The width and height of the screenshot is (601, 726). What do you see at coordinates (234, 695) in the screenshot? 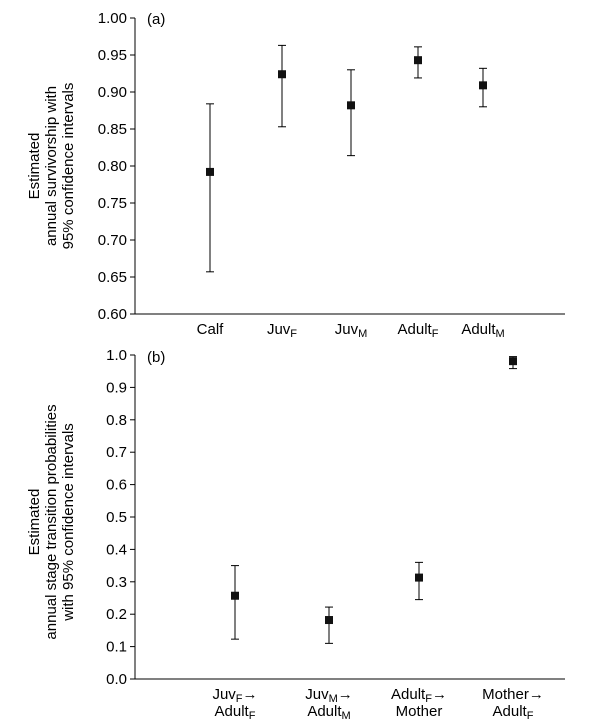
I see `panel-b-category-label-line-1: JuvF→` at bounding box center [234, 695].